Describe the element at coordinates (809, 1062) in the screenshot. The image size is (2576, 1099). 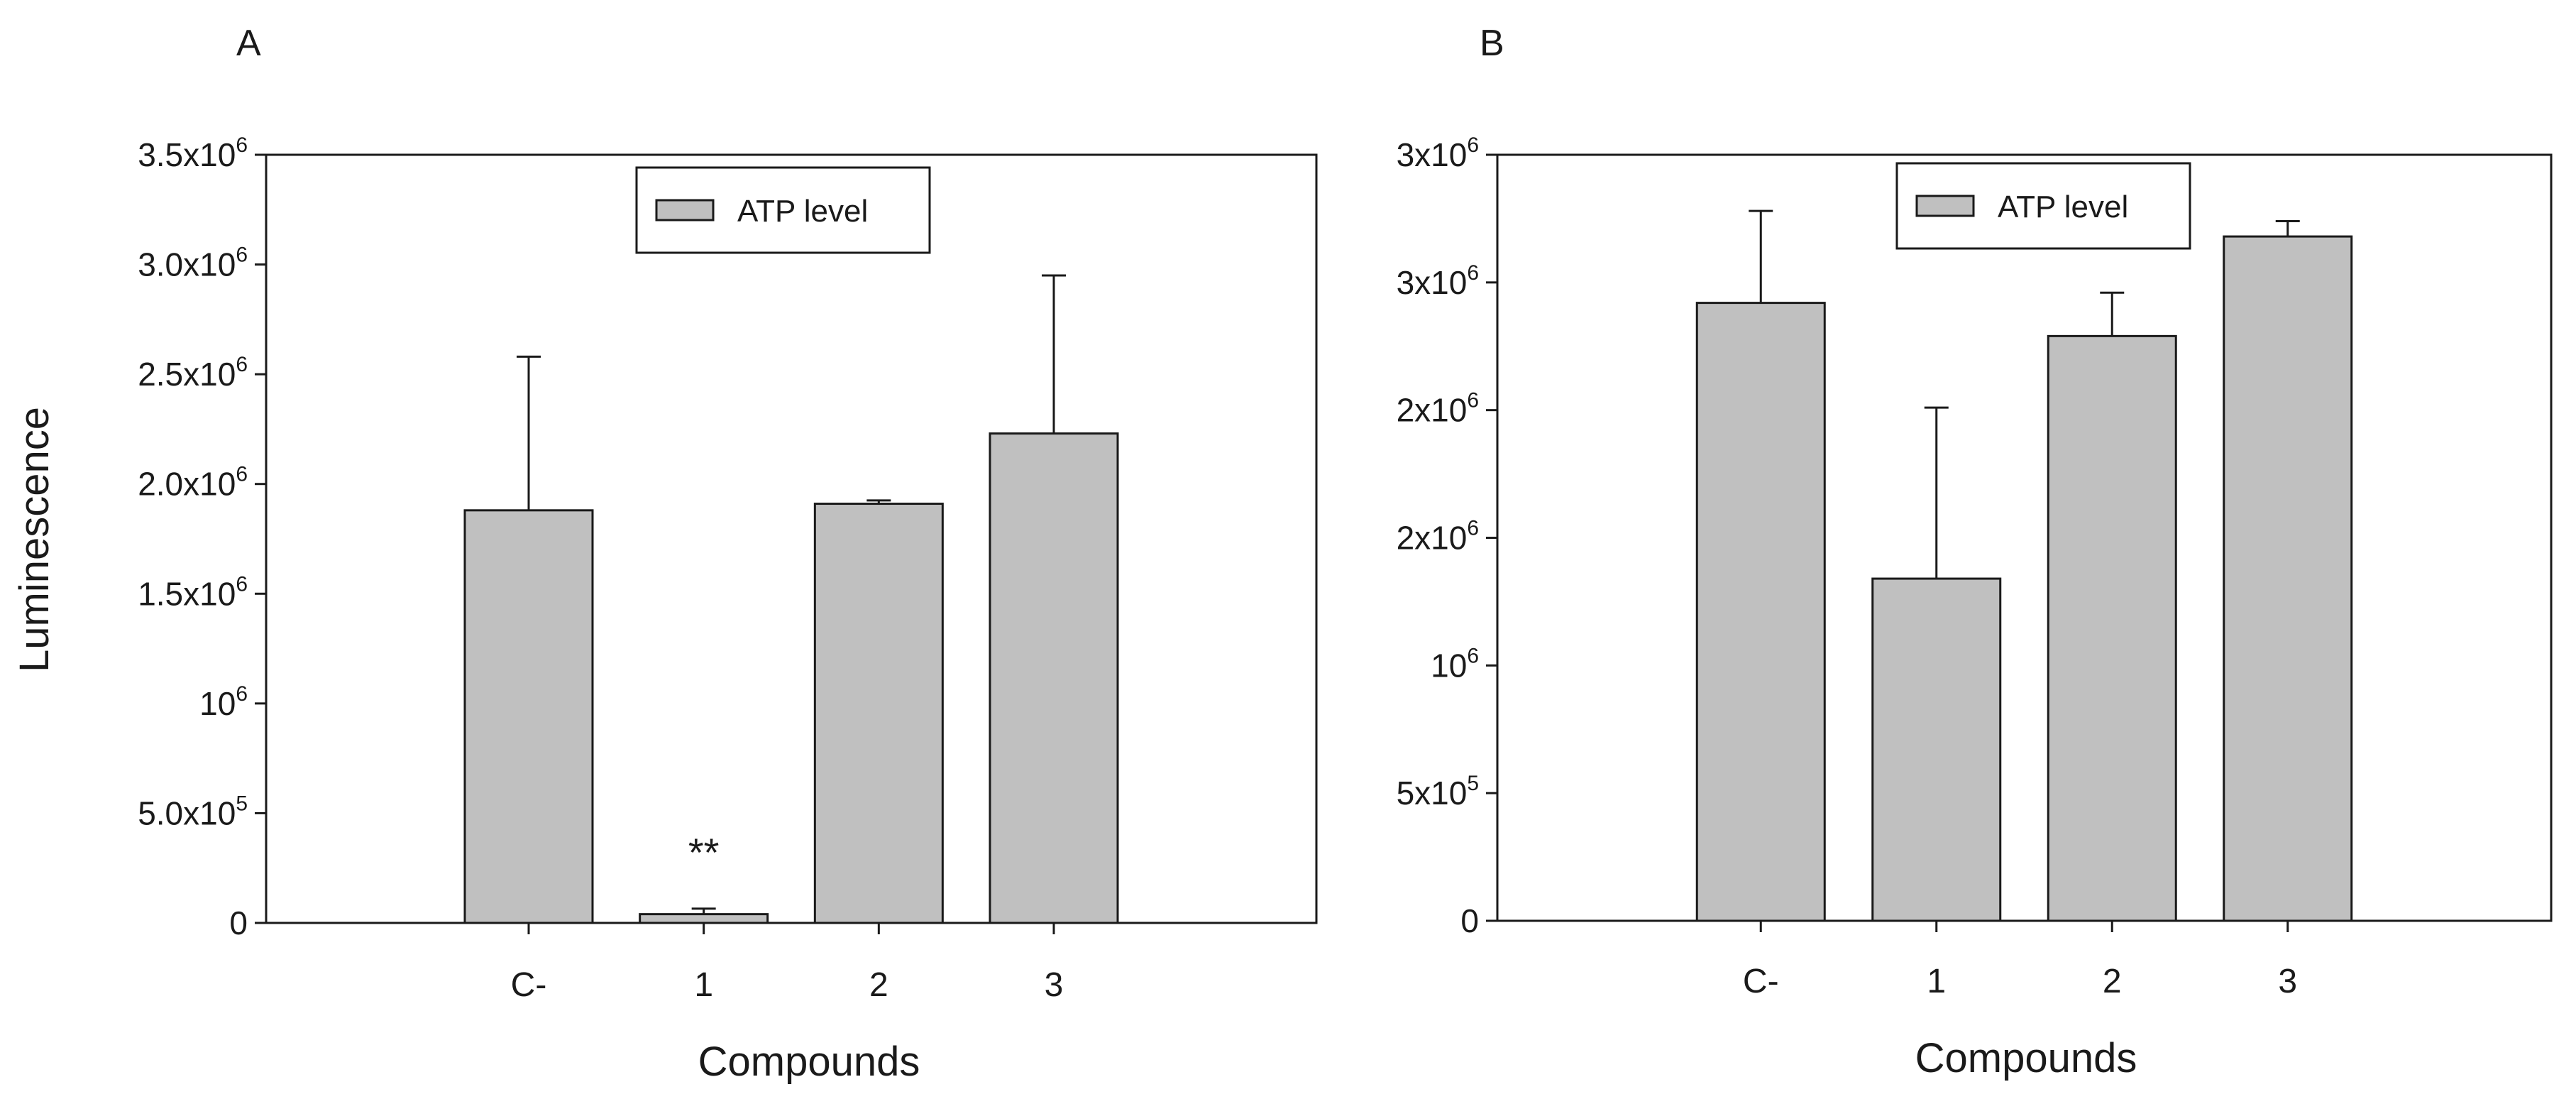
I see `x-axis-title-a: Compounds` at that location.